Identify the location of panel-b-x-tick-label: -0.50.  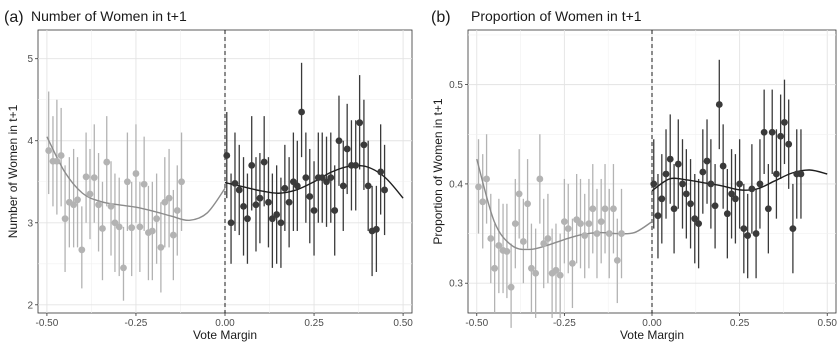
(476, 323).